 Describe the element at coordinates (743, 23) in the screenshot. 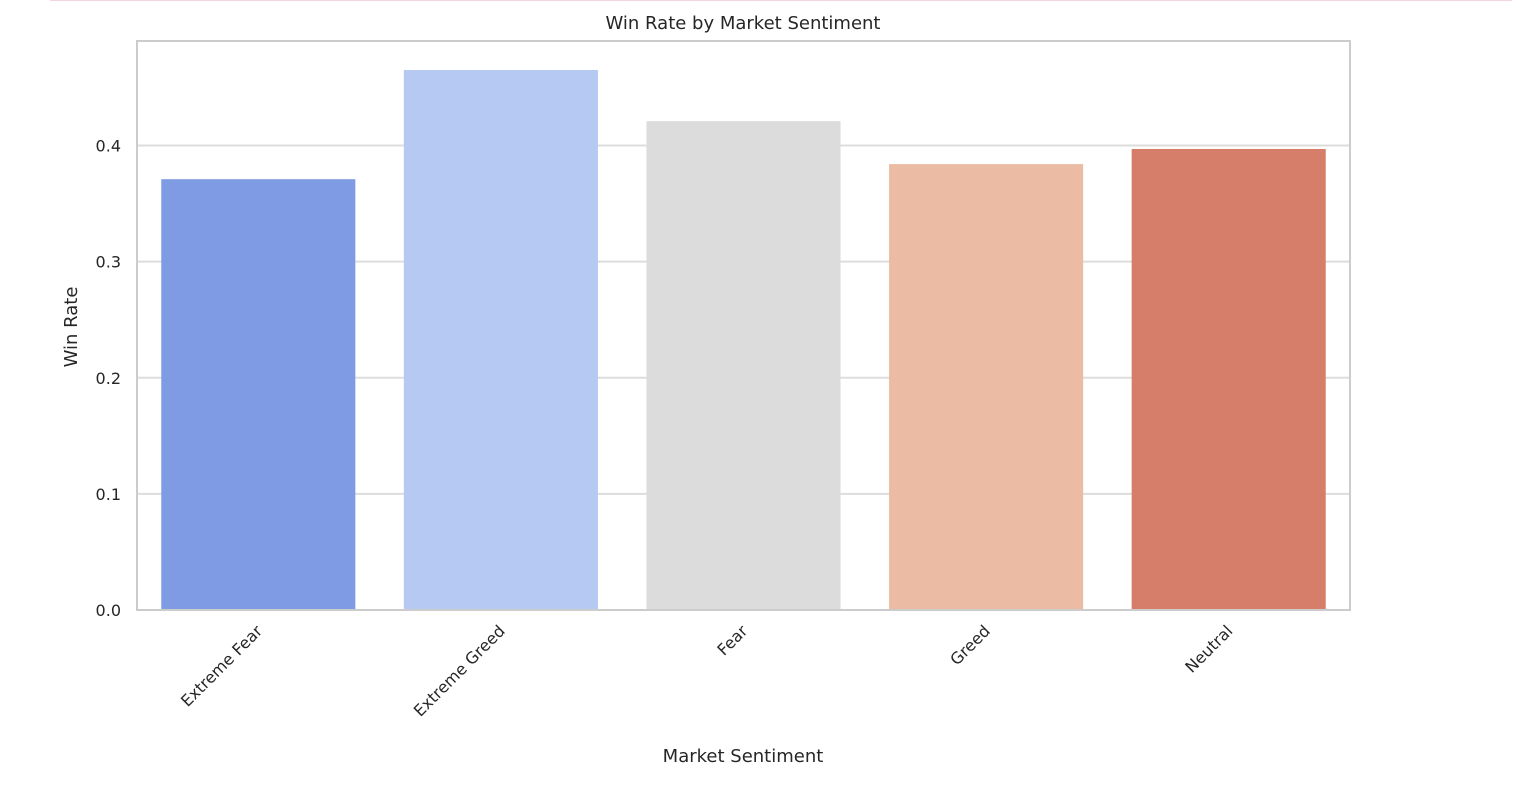

I see `chart-title: Win Rate by Market Sentiment` at that location.